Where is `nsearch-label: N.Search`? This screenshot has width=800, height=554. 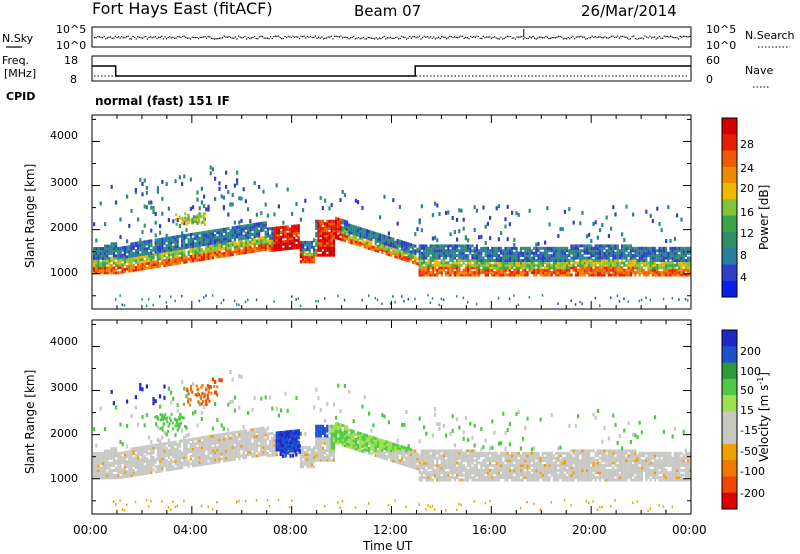
nsearch-label: N.Search is located at coordinates (770, 35).